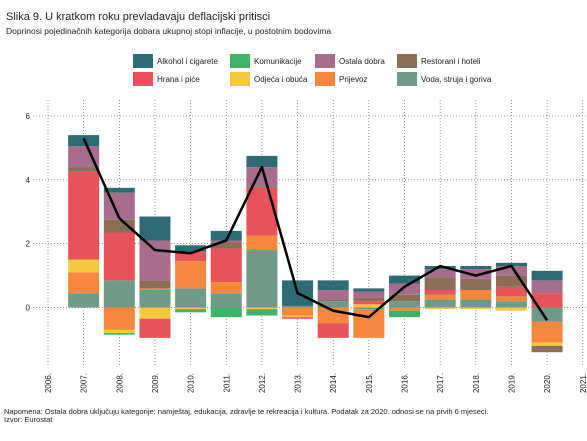 The image size is (587, 441). What do you see at coordinates (84, 383) in the screenshot?
I see `x-tick-label: 2007.` at bounding box center [84, 383].